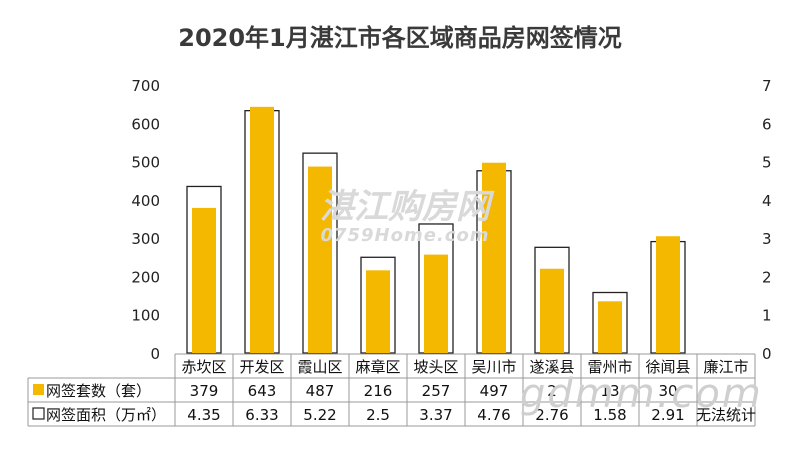  Describe the element at coordinates (38, 413) in the screenshot. I see `legend-swatch-area` at that location.